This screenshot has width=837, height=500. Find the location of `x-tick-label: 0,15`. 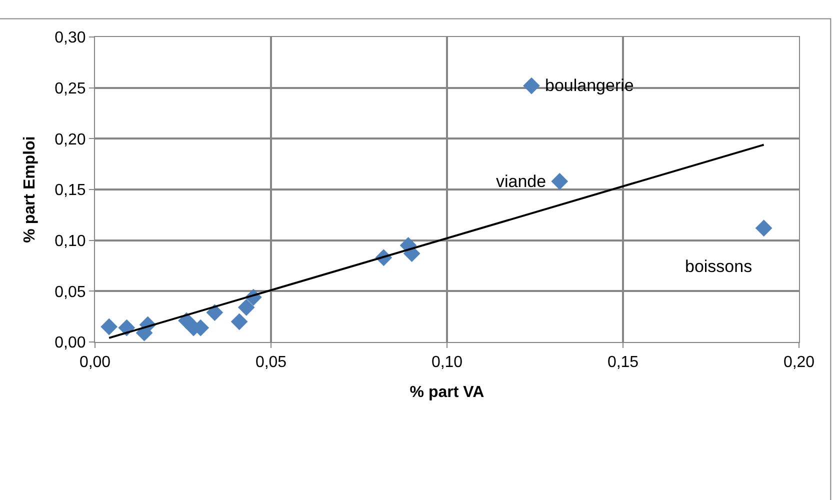

x-tick-label: 0,15 is located at coordinates (623, 363).